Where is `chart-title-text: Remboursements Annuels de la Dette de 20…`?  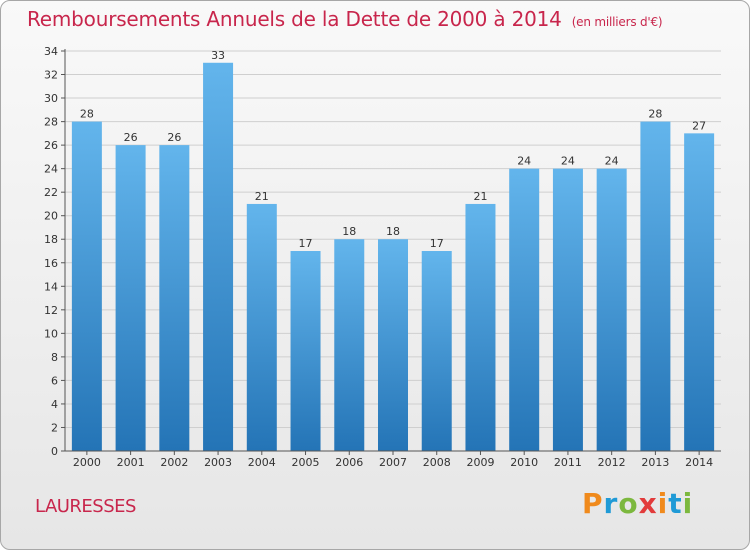 chart-title-text: Remboursements Annuels de la Dette de 20… is located at coordinates (294, 19).